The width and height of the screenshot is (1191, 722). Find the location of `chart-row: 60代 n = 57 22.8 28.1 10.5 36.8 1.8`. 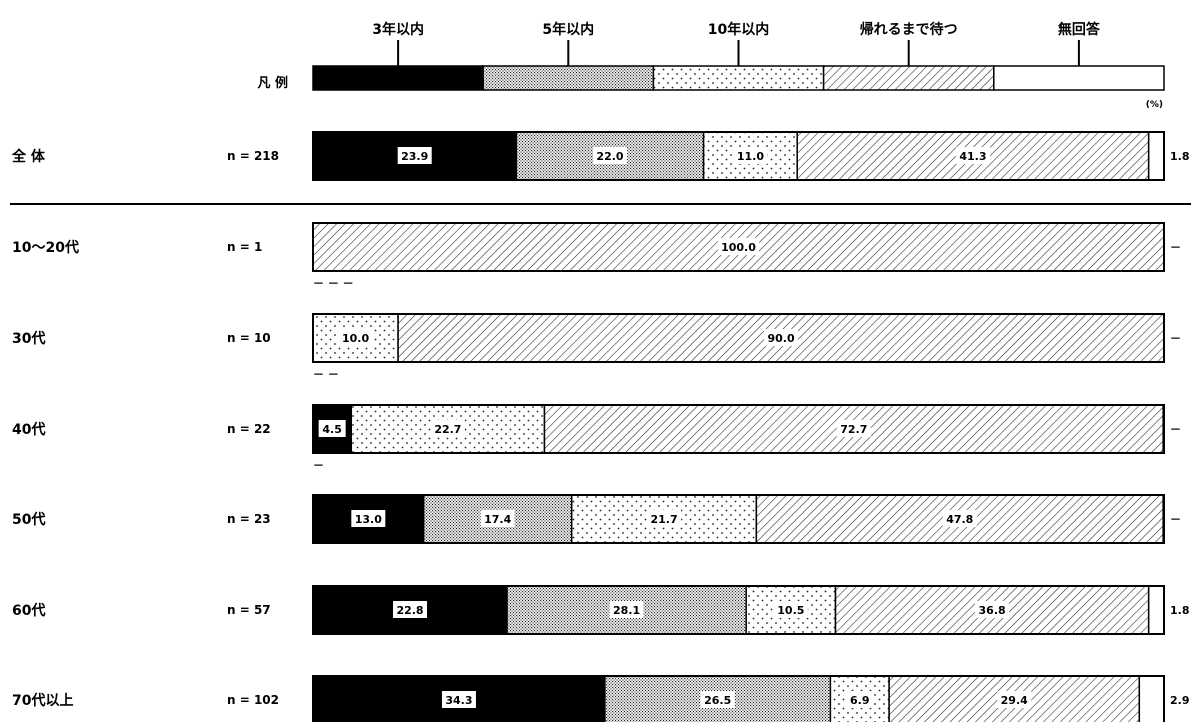

chart-row: 60代 n = 57 22.8 28.1 10.5 36.8 1.8 is located at coordinates (601, 610).